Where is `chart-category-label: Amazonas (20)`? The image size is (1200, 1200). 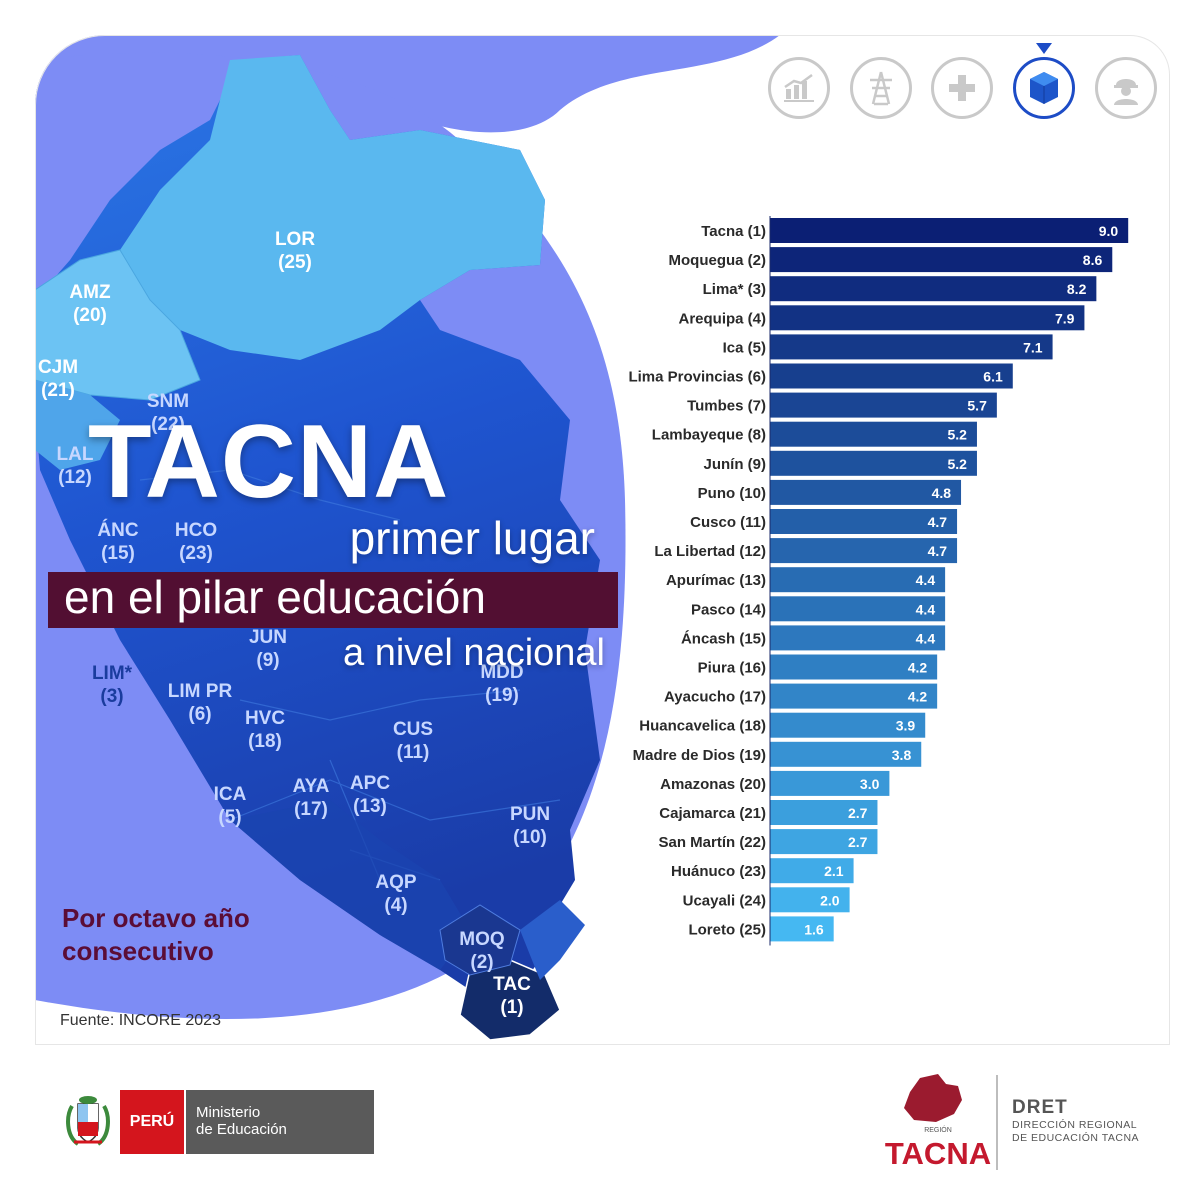
chart-category-label: Amazonas (20) is located at coordinates (713, 784).